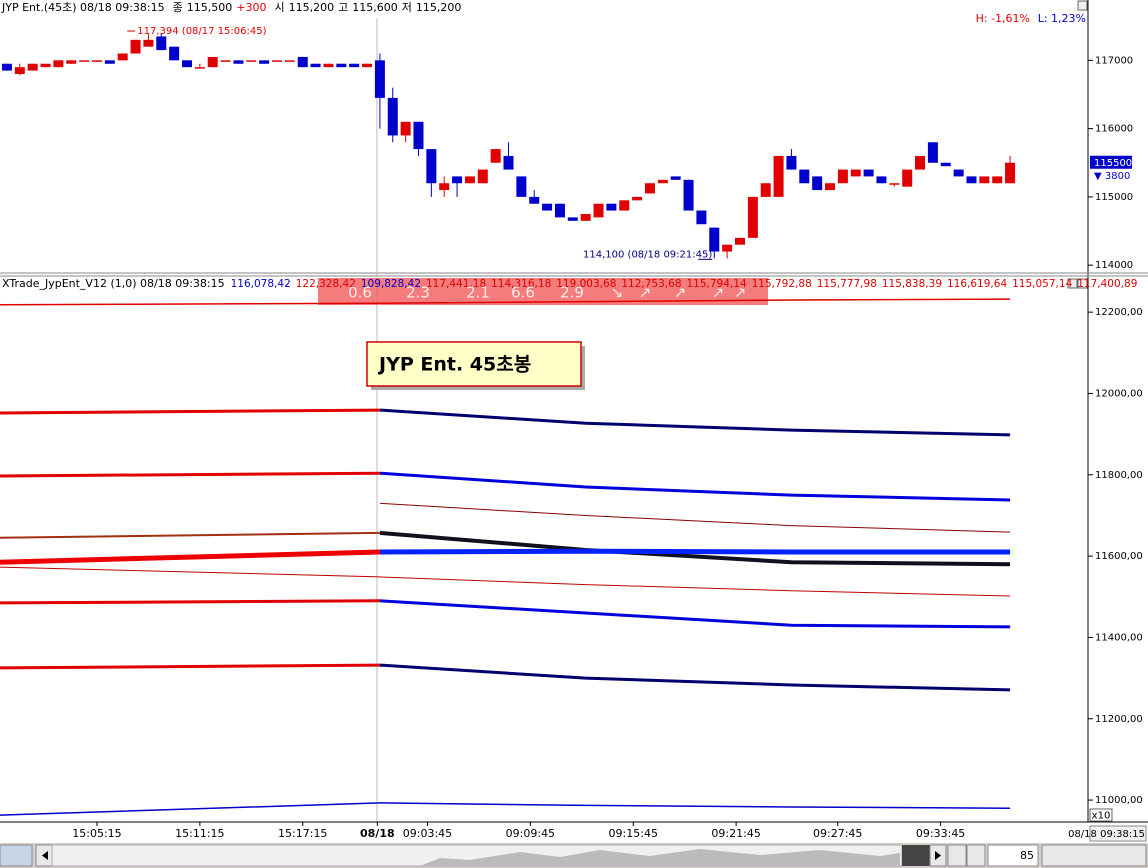 This screenshot has width=1148, height=868. I want to click on clock-box, so click(1118, 833).